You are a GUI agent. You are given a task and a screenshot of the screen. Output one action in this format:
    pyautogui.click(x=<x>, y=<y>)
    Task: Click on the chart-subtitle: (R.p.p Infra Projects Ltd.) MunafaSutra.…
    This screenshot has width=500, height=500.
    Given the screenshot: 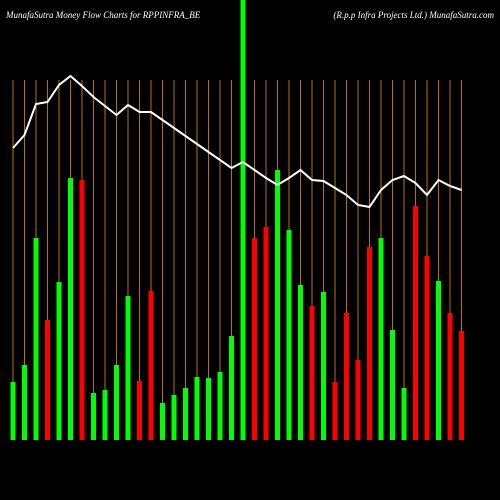 What is the action you would take?
    pyautogui.click(x=413, y=15)
    